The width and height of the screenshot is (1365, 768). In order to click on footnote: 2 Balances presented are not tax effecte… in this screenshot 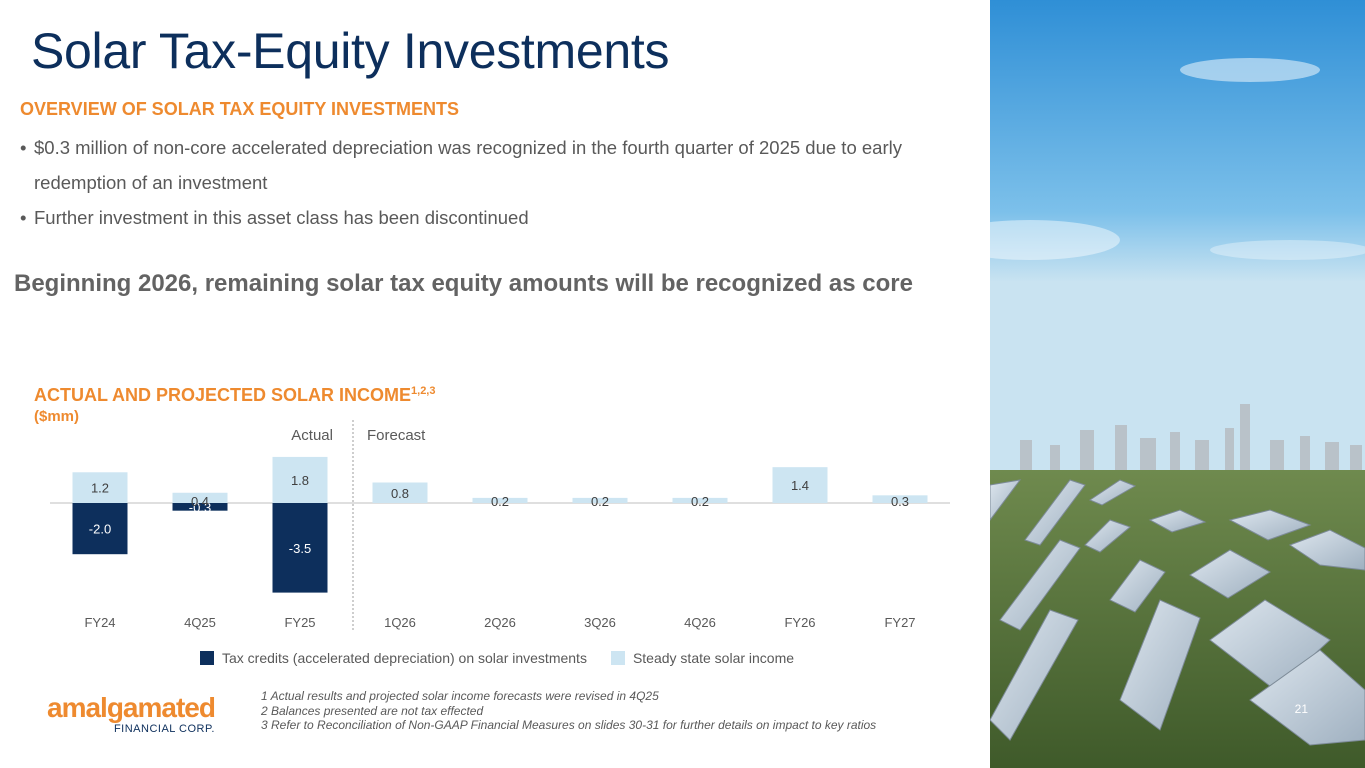, I will do `click(372, 710)`.